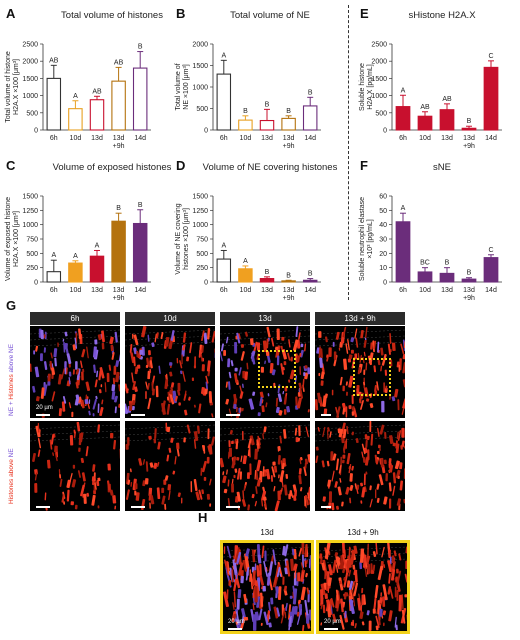 Image resolution: width=520 pixels, height=640 pixels. I want to click on x-tick-label: +9h, so click(469, 298).